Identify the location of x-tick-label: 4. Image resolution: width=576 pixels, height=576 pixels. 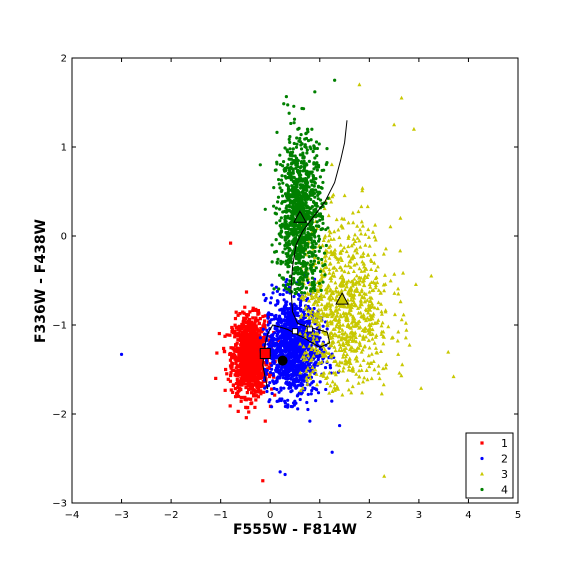
(468, 515).